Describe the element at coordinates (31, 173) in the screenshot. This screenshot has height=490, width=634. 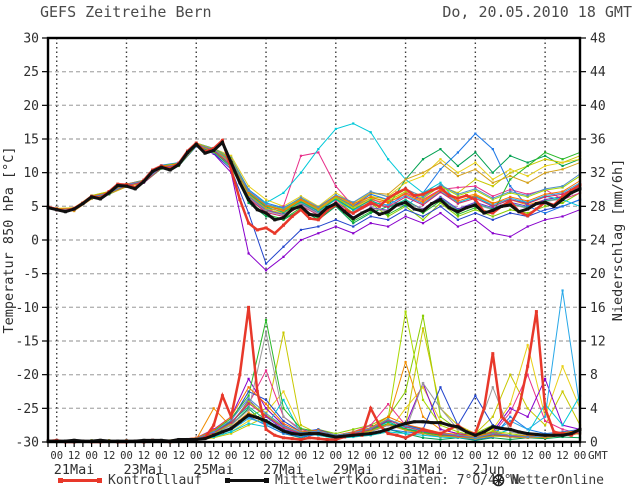
I see `temperature-tick-label: 10` at that location.